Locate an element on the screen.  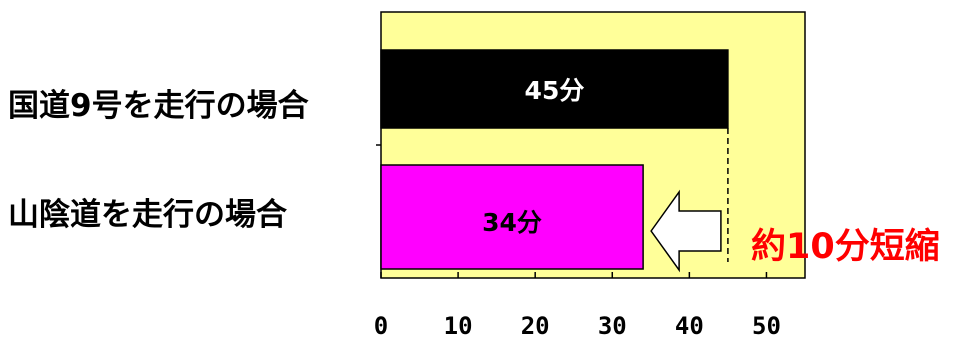
category-label-1: 国道9号を走行の場合 is located at coordinates (158, 106).